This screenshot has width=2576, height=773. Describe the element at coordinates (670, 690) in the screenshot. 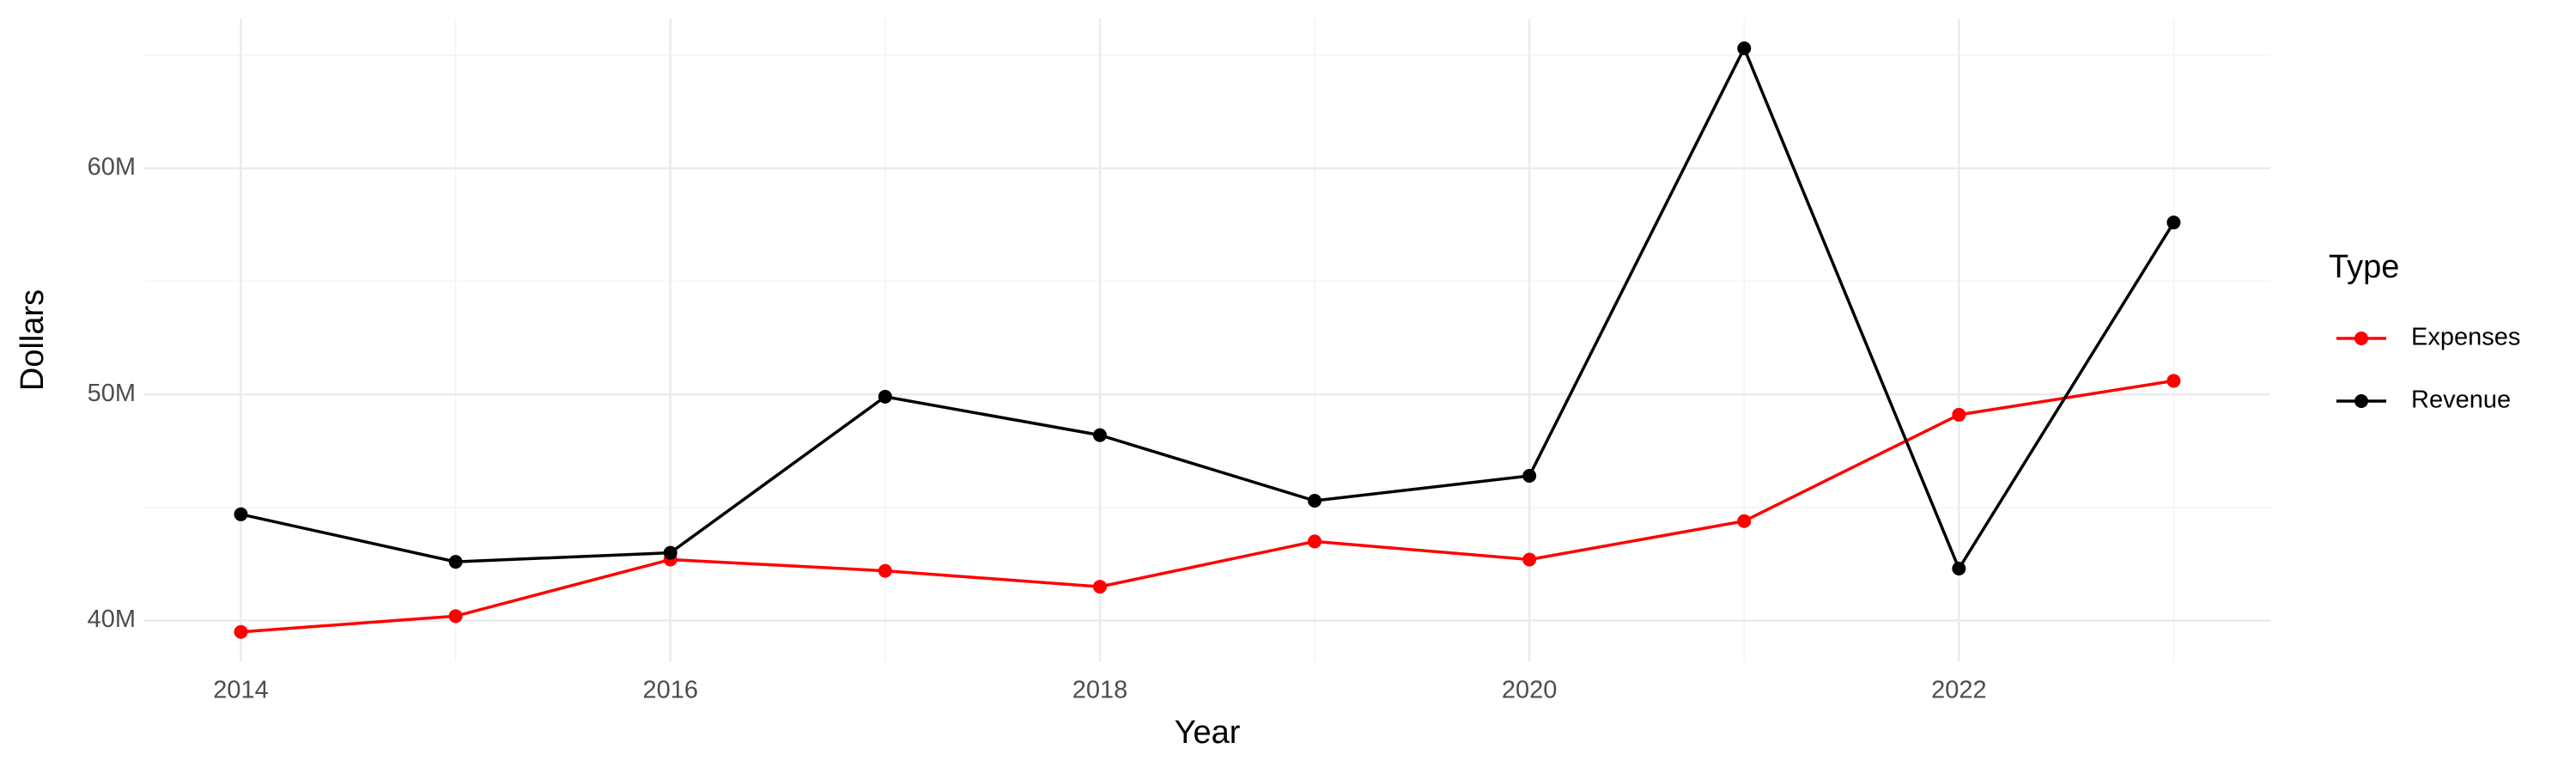

I see `x-tick-label: 2016` at that location.